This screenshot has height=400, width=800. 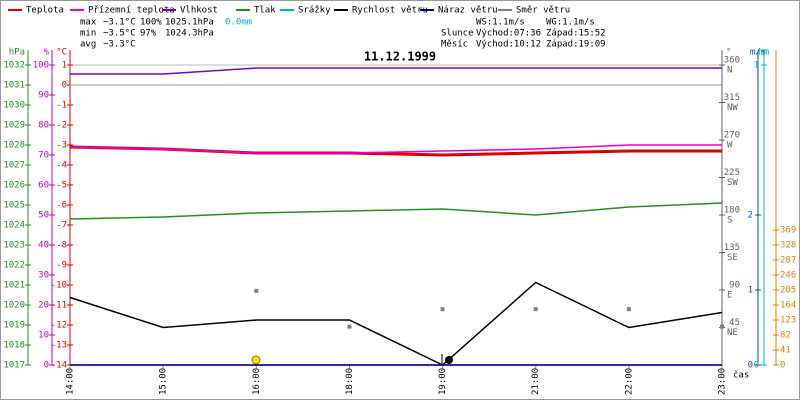 I want to click on compass-label: S, so click(x=729, y=221).